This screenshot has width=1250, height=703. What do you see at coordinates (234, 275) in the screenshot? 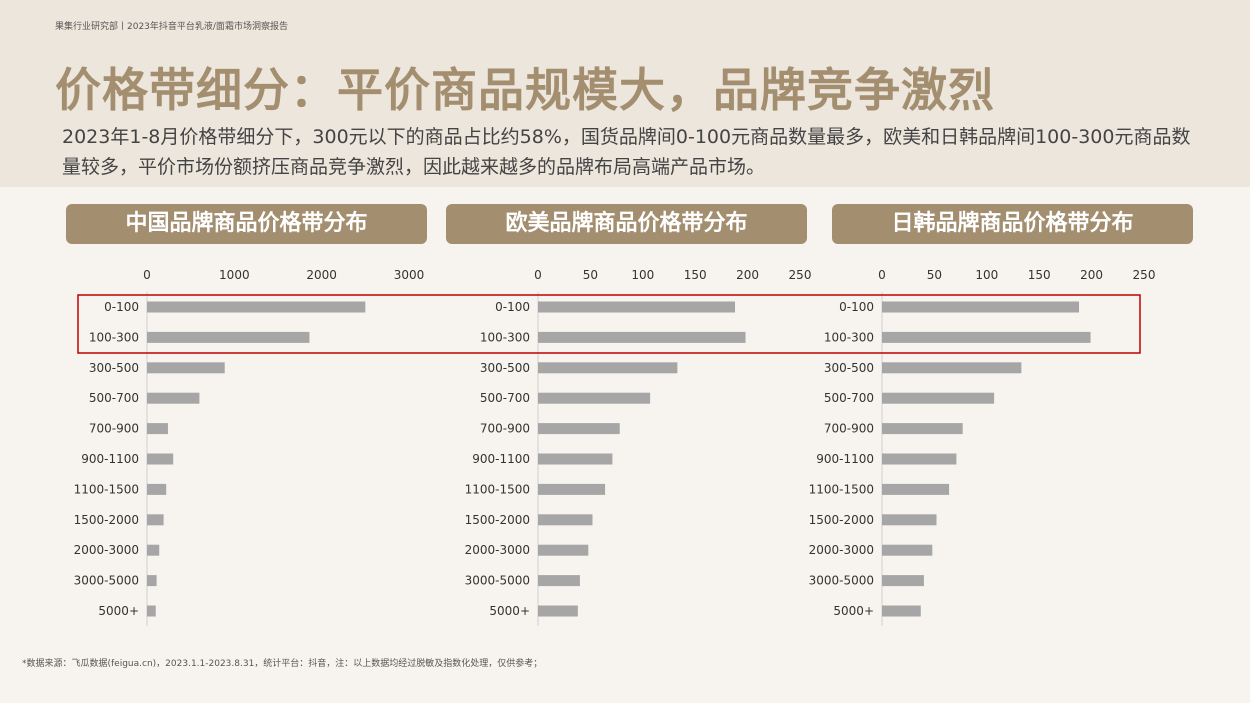
I see `x-tick-label: 1000` at bounding box center [234, 275].